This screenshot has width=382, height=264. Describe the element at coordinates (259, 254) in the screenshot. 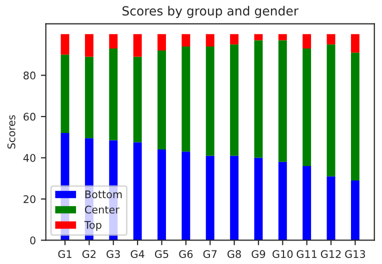

I see `x-tick-label: G9` at that location.